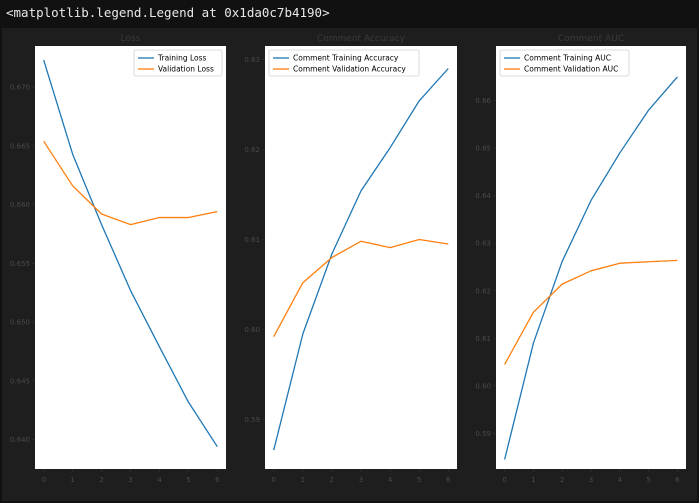 The image size is (699, 503). I want to click on y-tick-label: 0.645, so click(20, 381).